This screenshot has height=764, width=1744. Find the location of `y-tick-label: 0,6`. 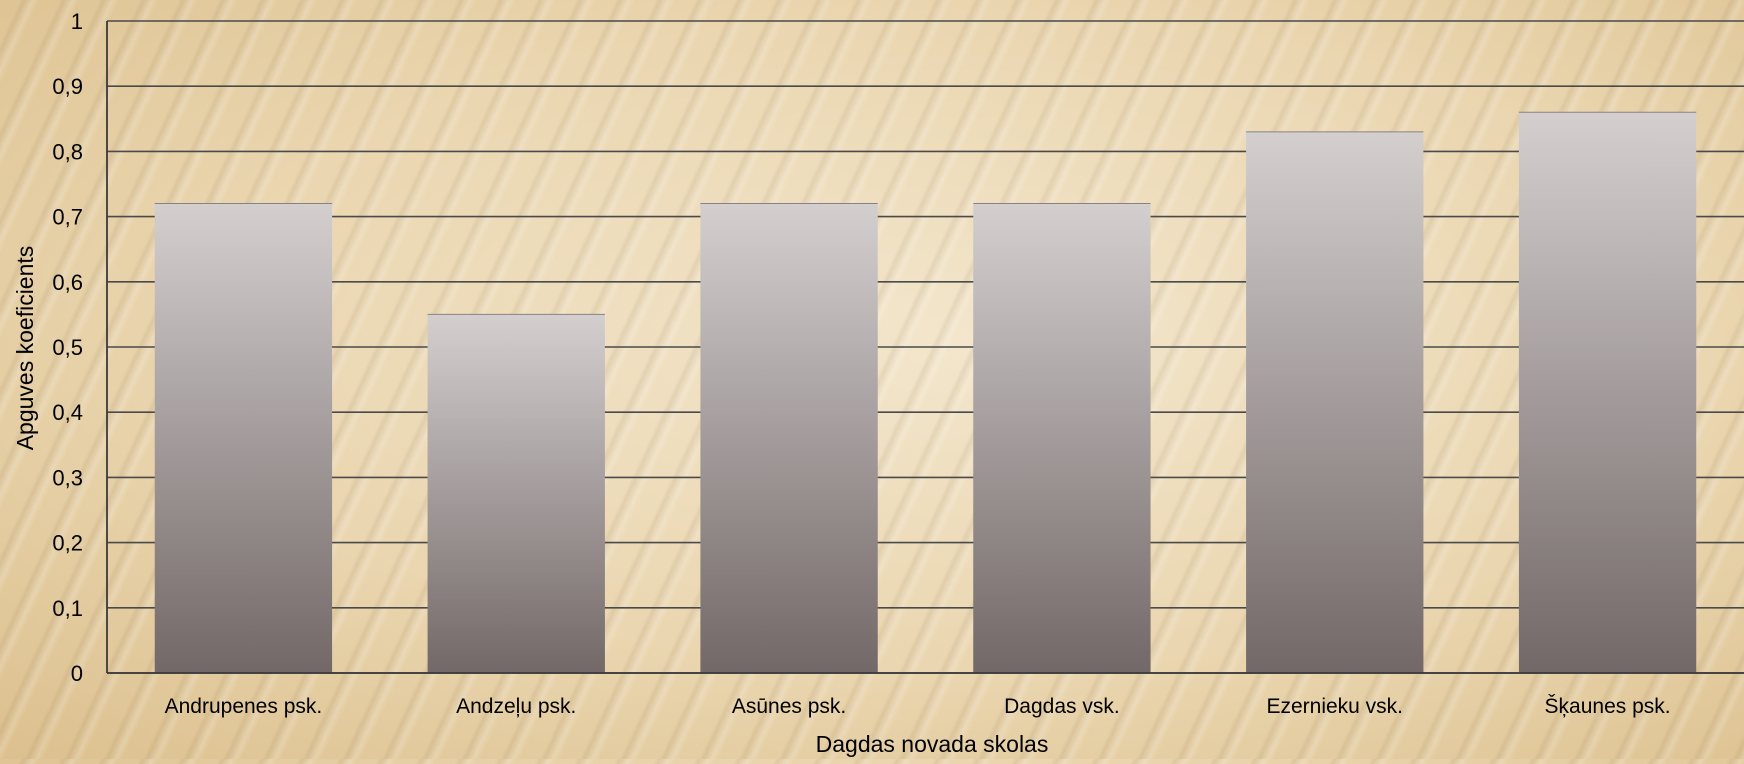

y-tick-label: 0,6 is located at coordinates (67, 282).